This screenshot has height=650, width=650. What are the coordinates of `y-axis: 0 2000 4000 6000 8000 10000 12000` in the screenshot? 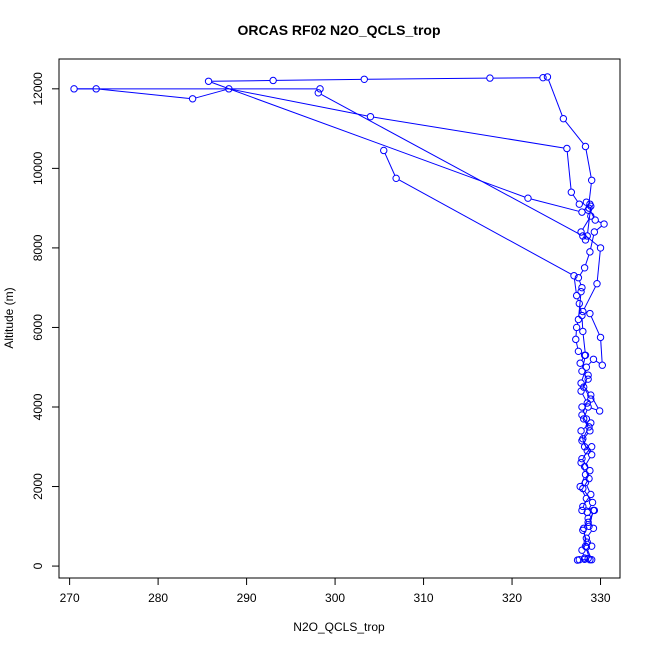 It's located at (45, 320).